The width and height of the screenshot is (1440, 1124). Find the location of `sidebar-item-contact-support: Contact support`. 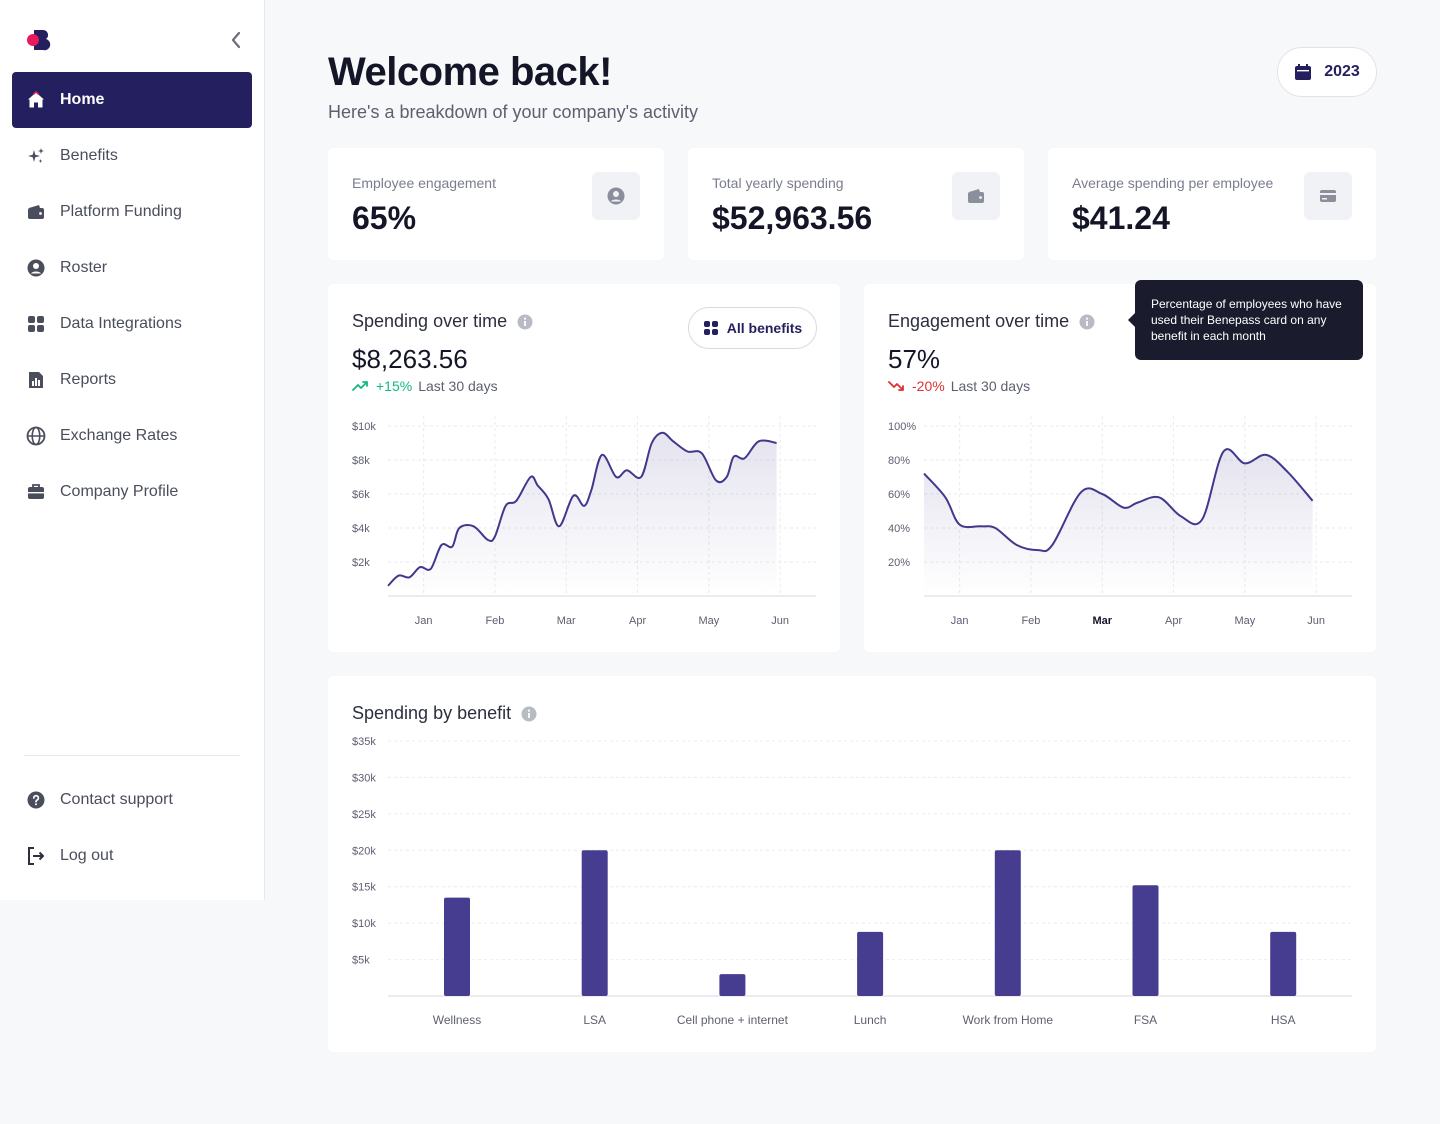

sidebar-item-contact-support: Contact support is located at coordinates (132, 800).